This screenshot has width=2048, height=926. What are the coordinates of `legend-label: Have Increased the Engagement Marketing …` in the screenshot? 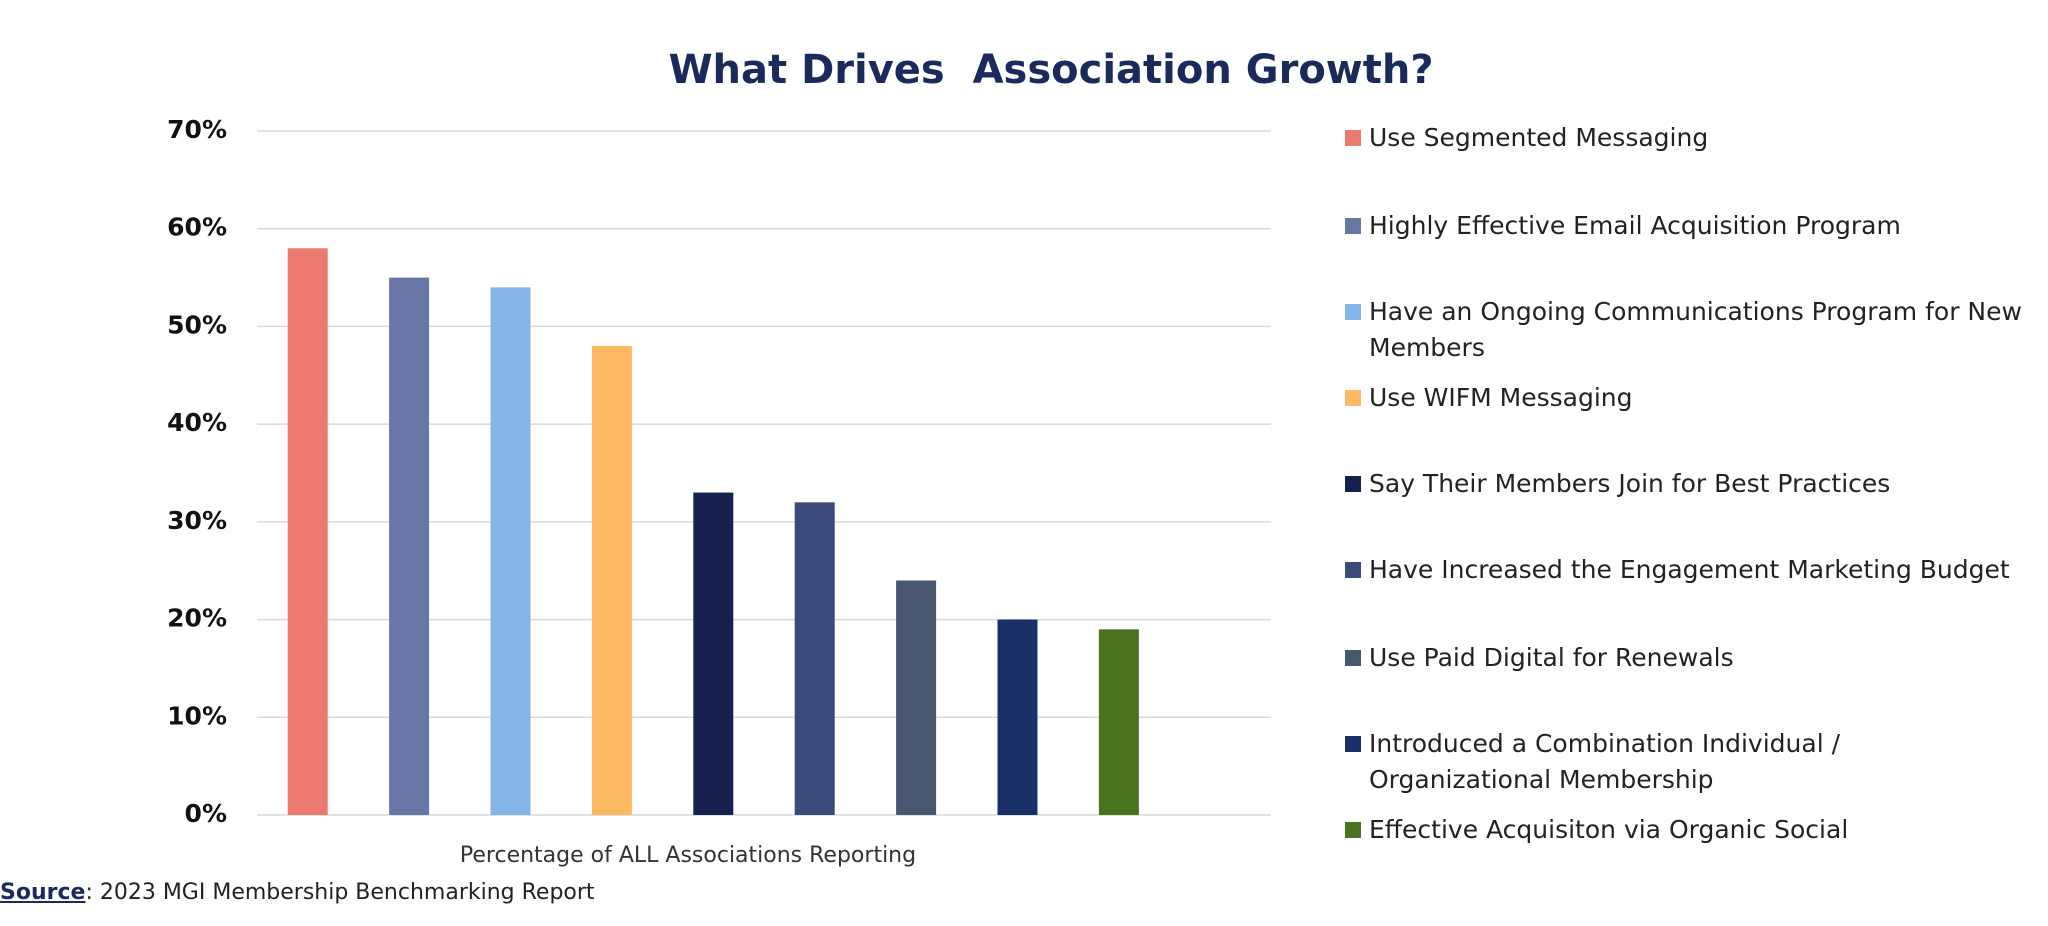 It's located at (1689, 569).